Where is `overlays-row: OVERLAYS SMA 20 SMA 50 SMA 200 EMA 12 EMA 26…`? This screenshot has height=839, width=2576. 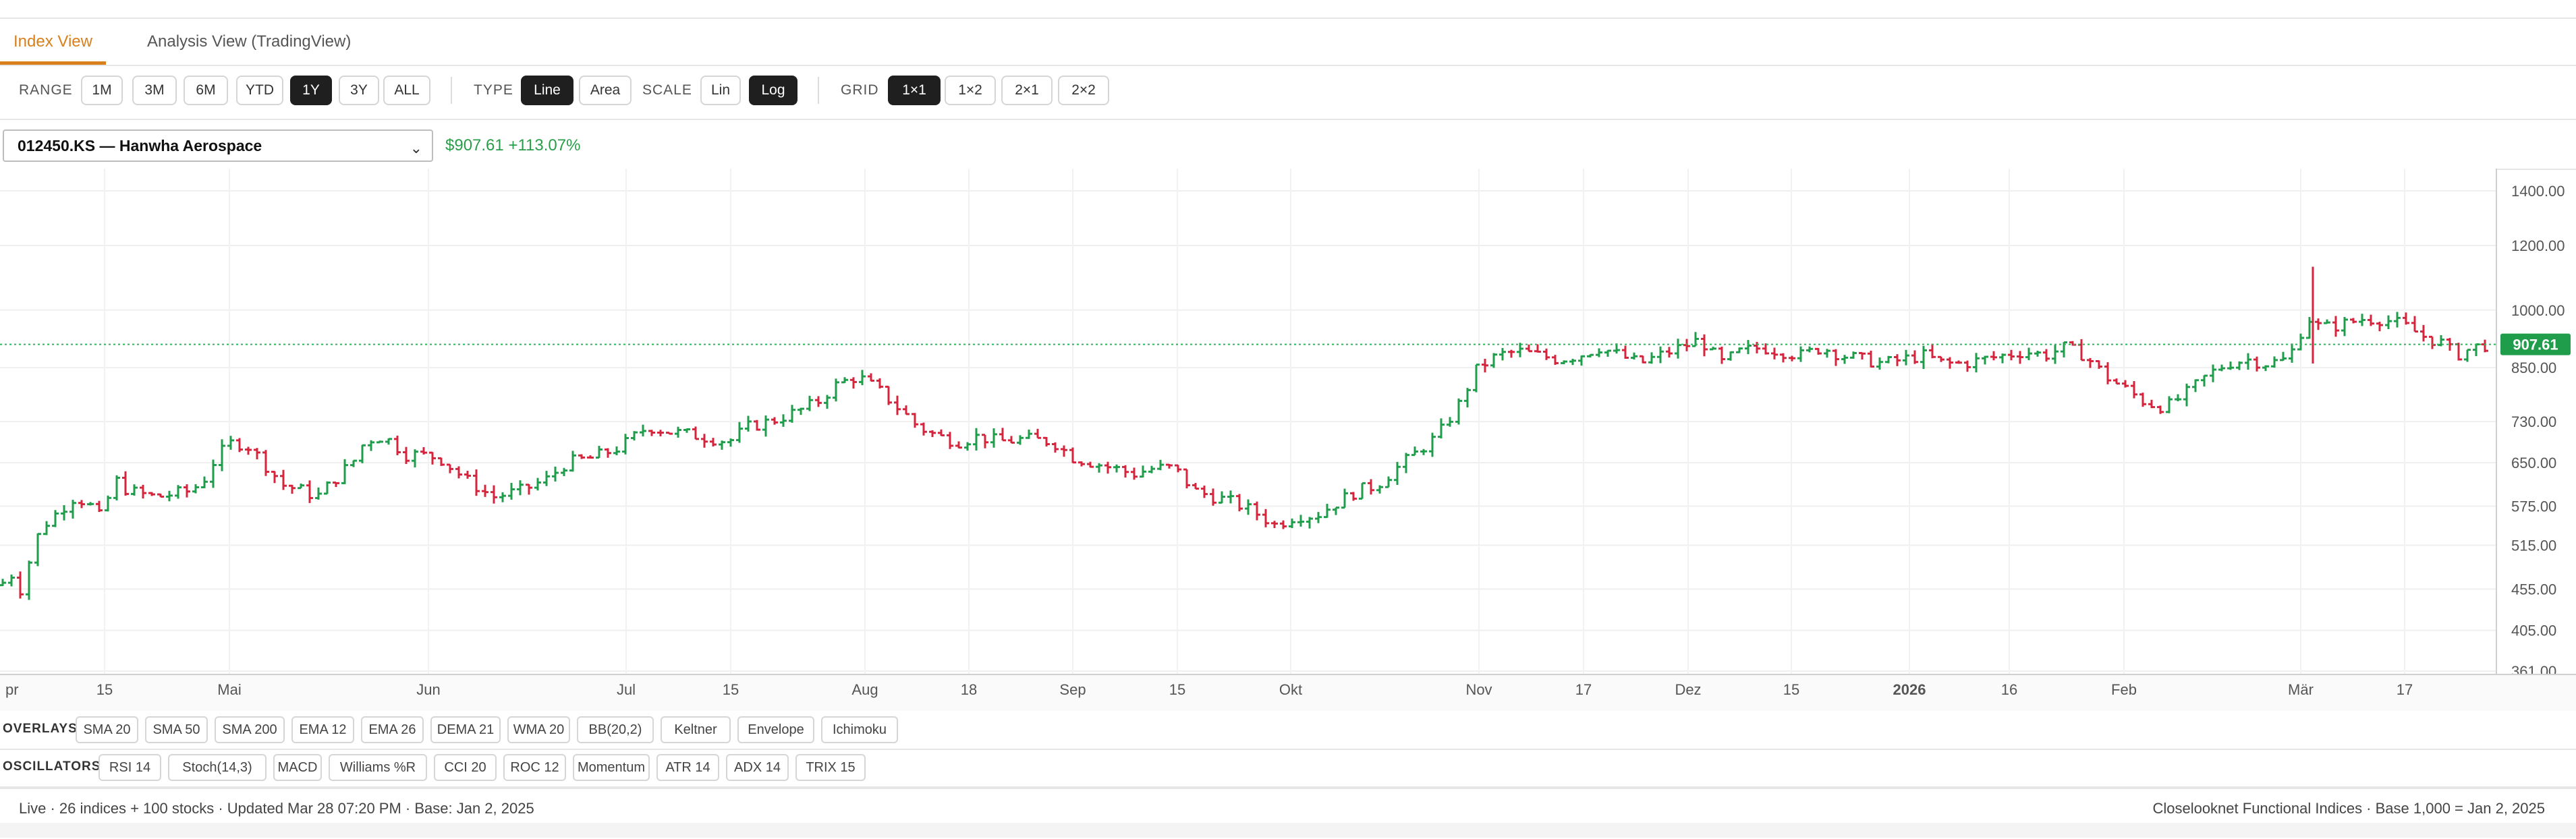 overlays-row: OVERLAYS SMA 20 SMA 50 SMA 200 EMA 12 EMA 26… is located at coordinates (1288, 730).